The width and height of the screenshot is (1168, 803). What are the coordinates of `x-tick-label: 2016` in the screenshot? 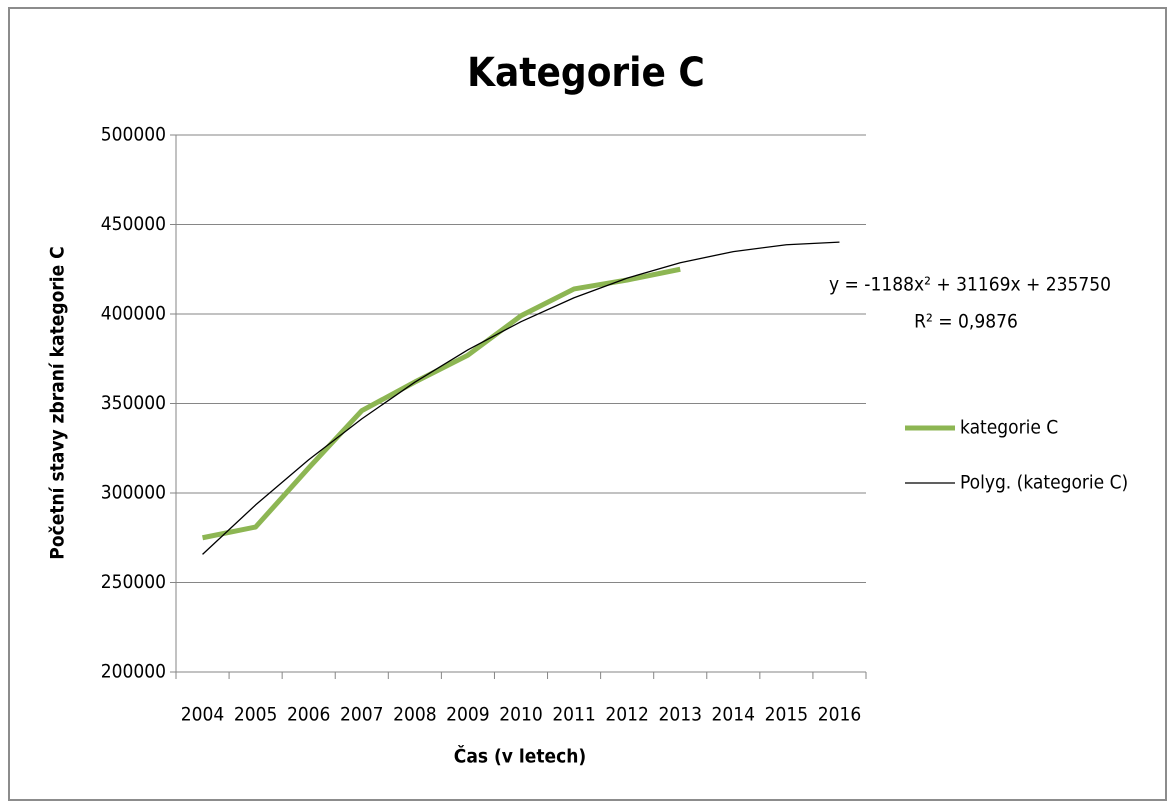 It's located at (840, 715).